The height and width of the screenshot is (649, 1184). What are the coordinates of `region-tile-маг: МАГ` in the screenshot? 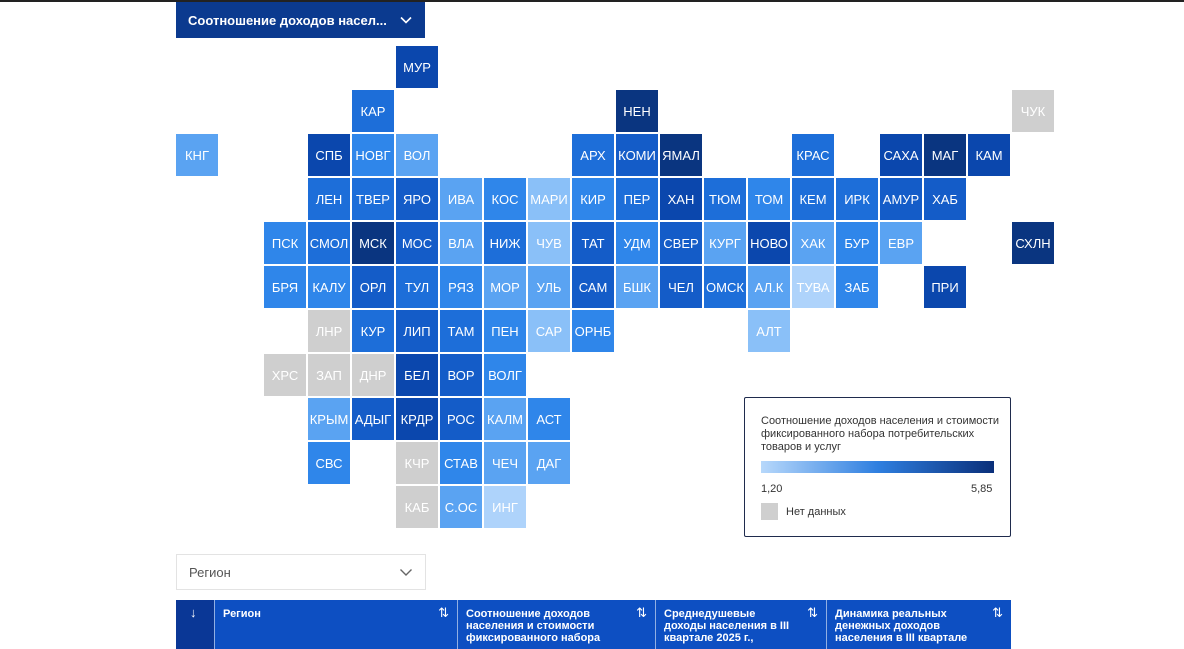 It's located at (945, 155).